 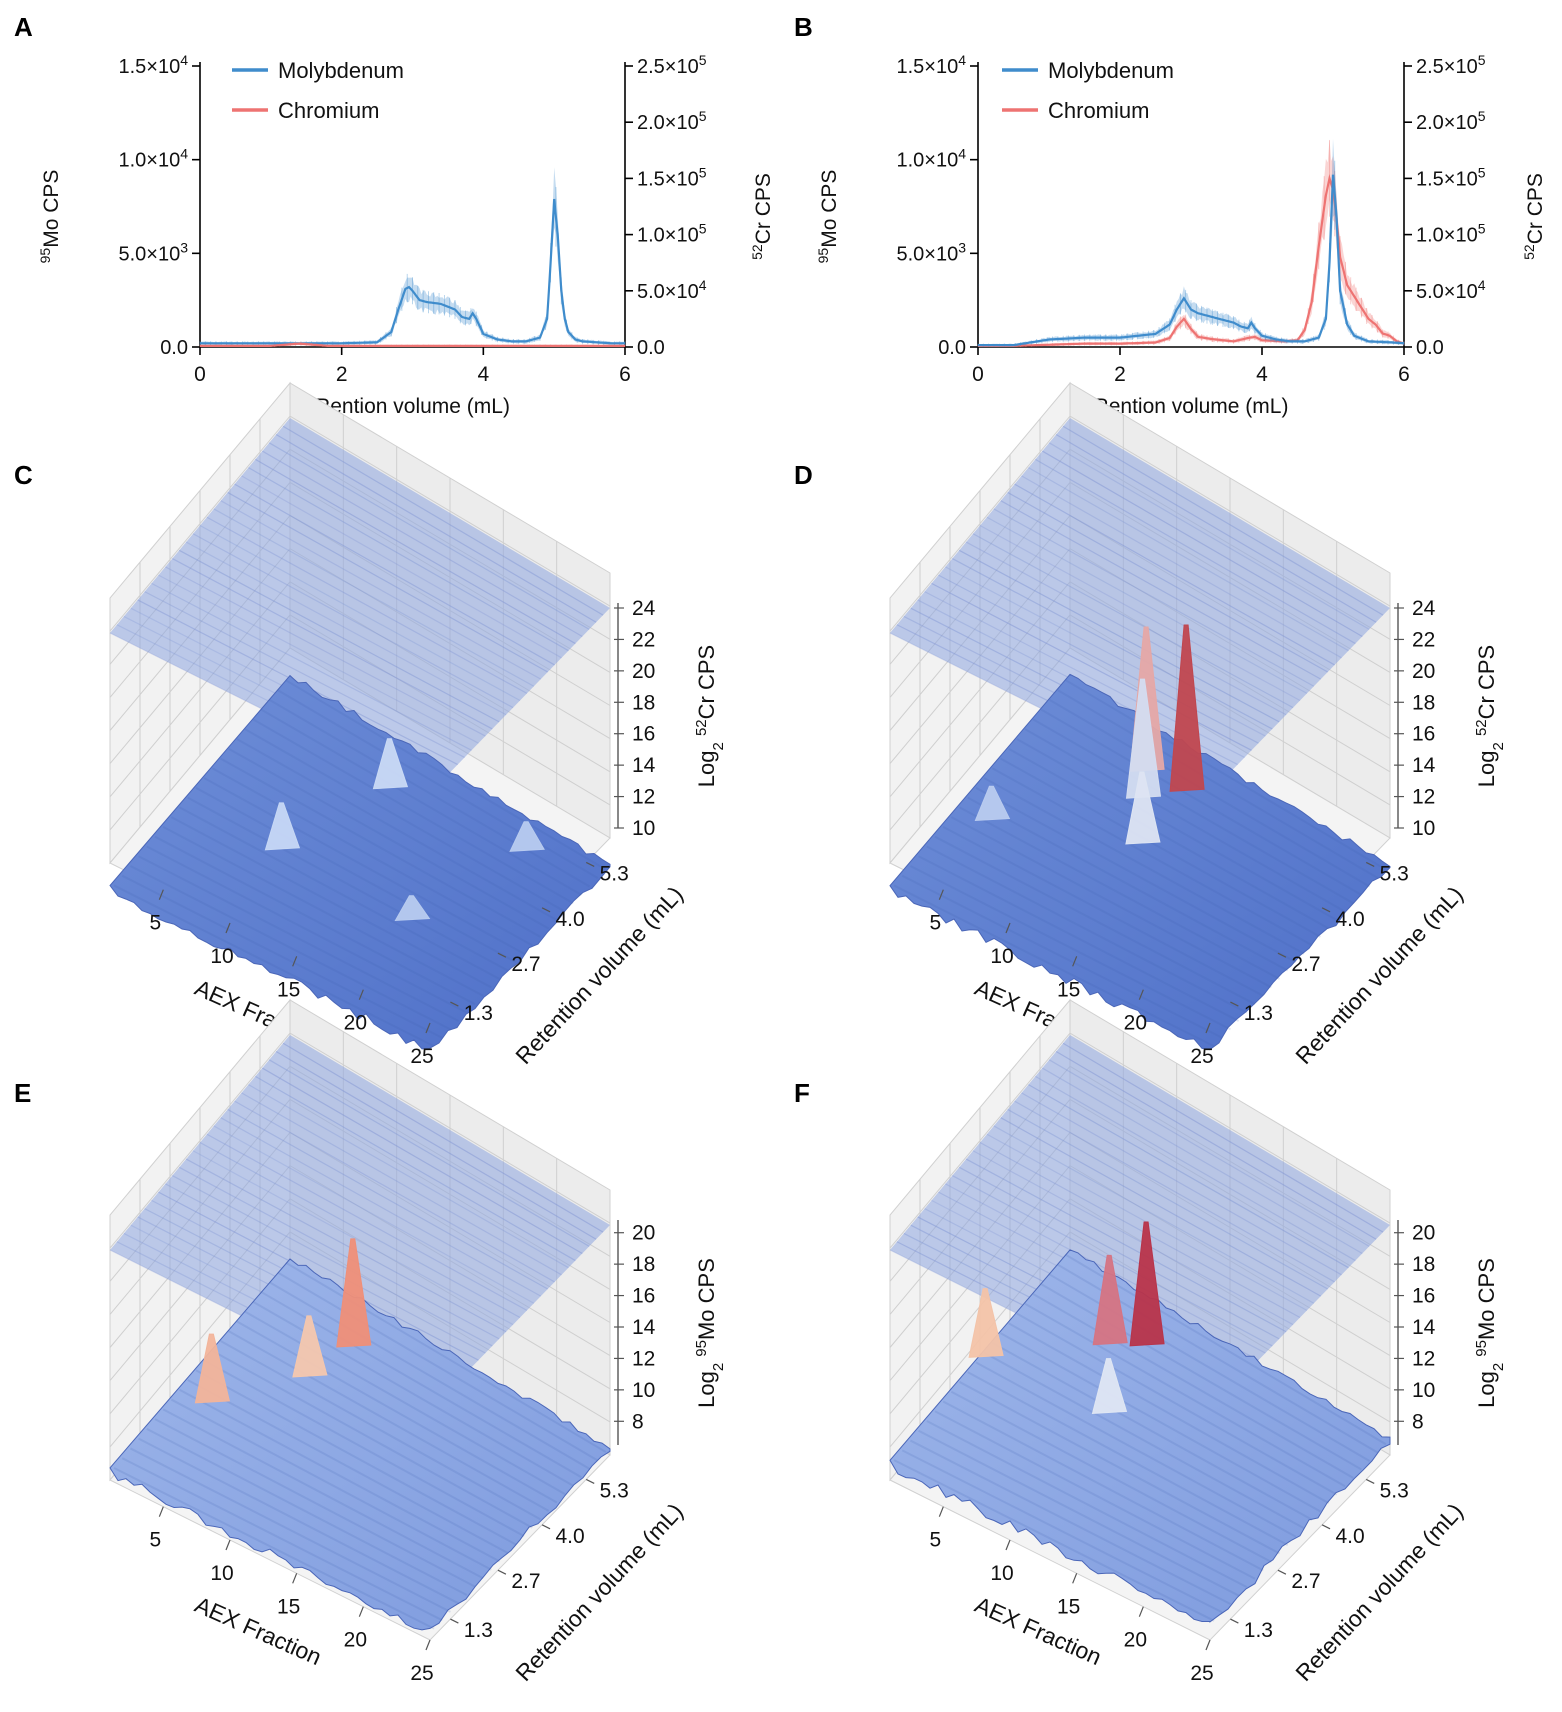 What do you see at coordinates (50, 217) in the screenshot?
I see `left-axis-label: 95Mo CPS` at bounding box center [50, 217].